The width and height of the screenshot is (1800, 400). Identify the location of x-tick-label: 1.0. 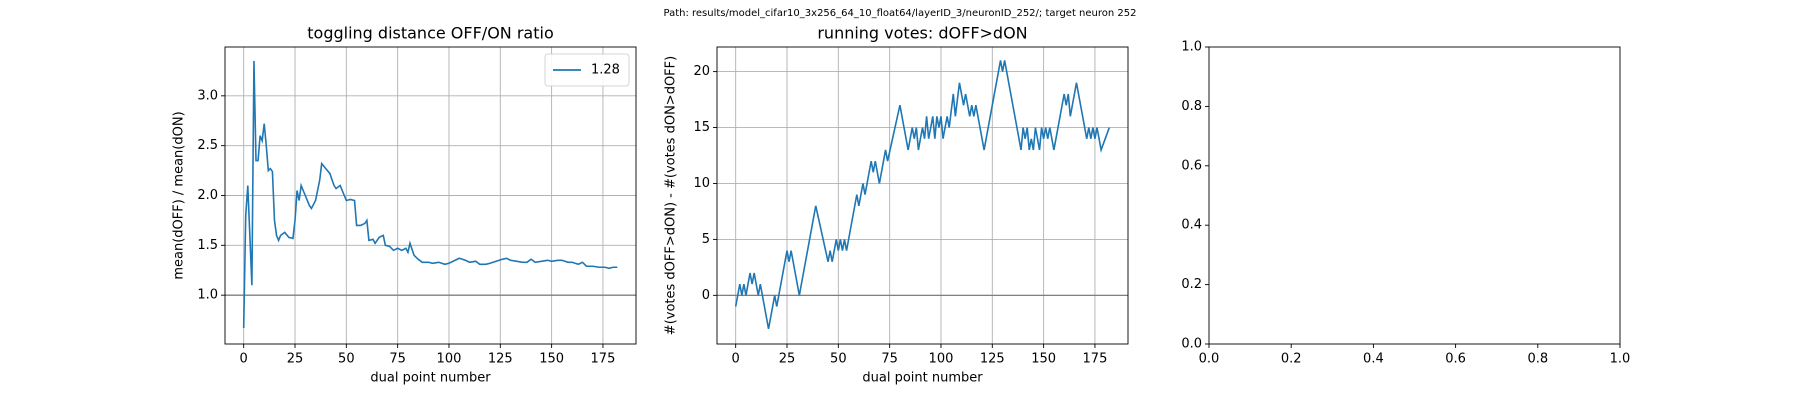
(1620, 359).